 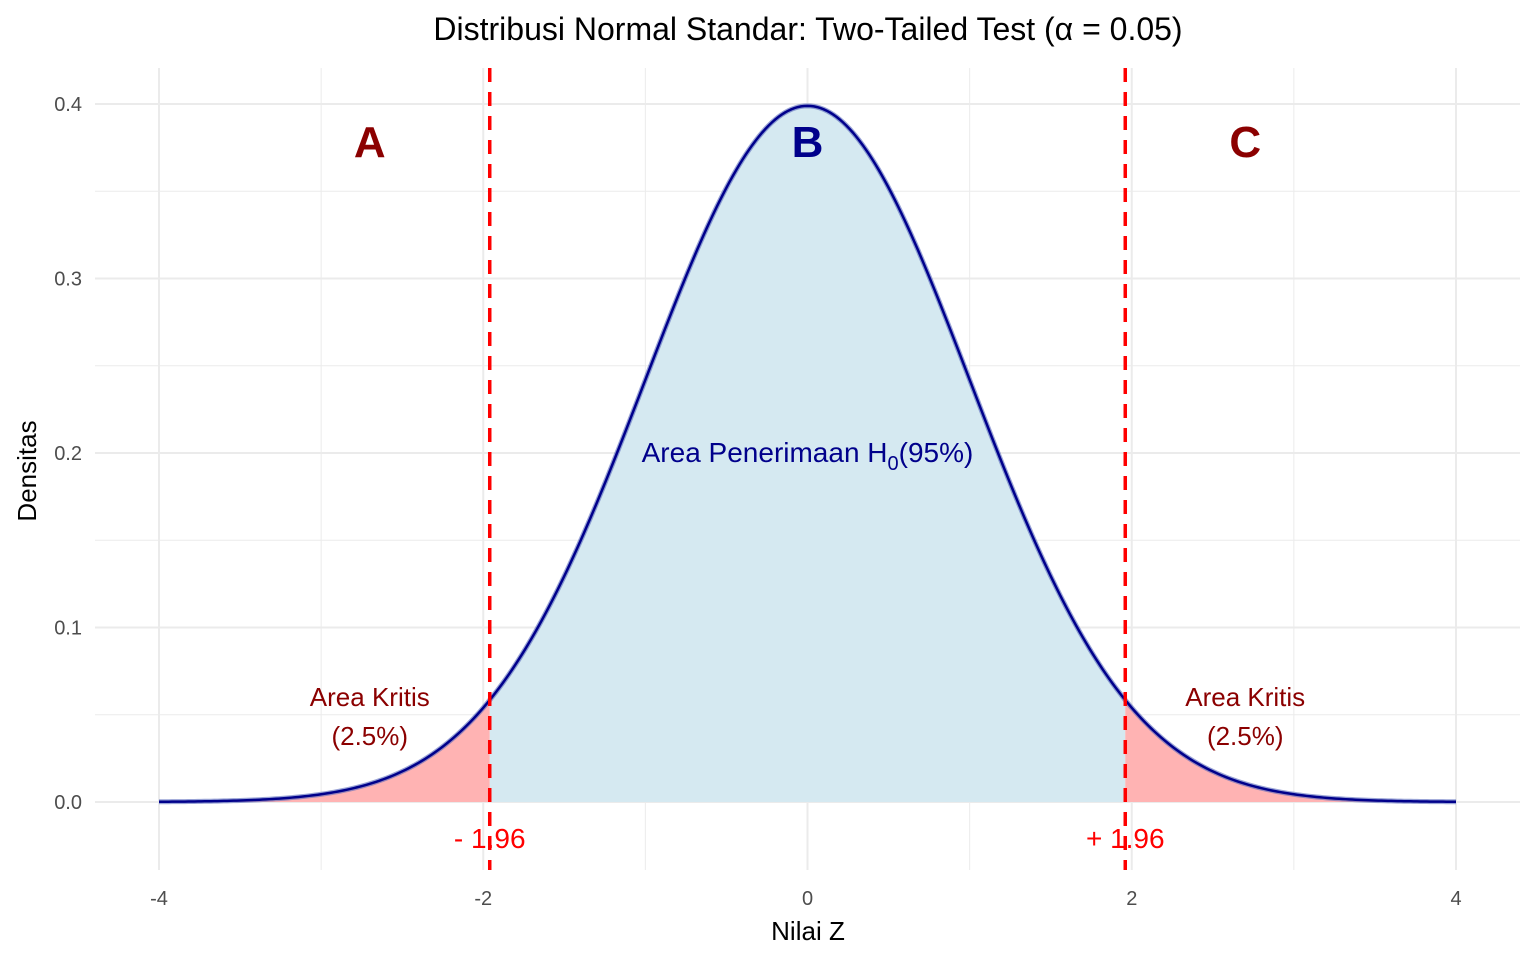 I want to click on y-tick-label: 0.2, so click(x=68, y=454).